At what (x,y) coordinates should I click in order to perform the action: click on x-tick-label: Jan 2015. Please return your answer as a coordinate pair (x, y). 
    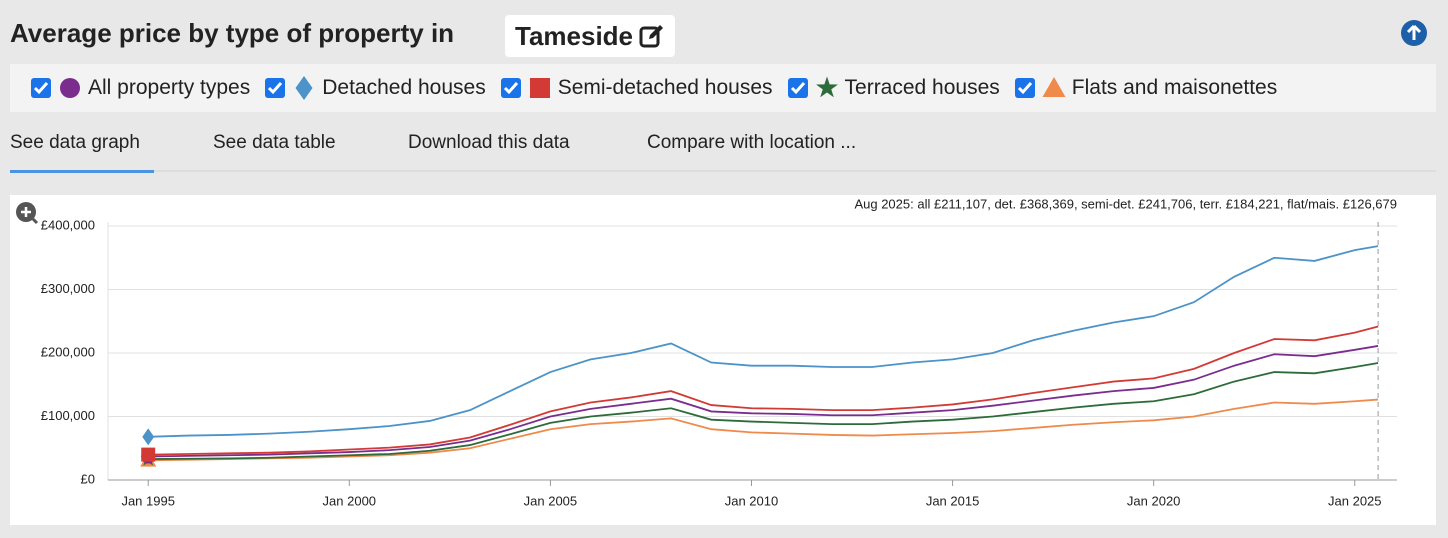
    Looking at the image, I should click on (953, 500).